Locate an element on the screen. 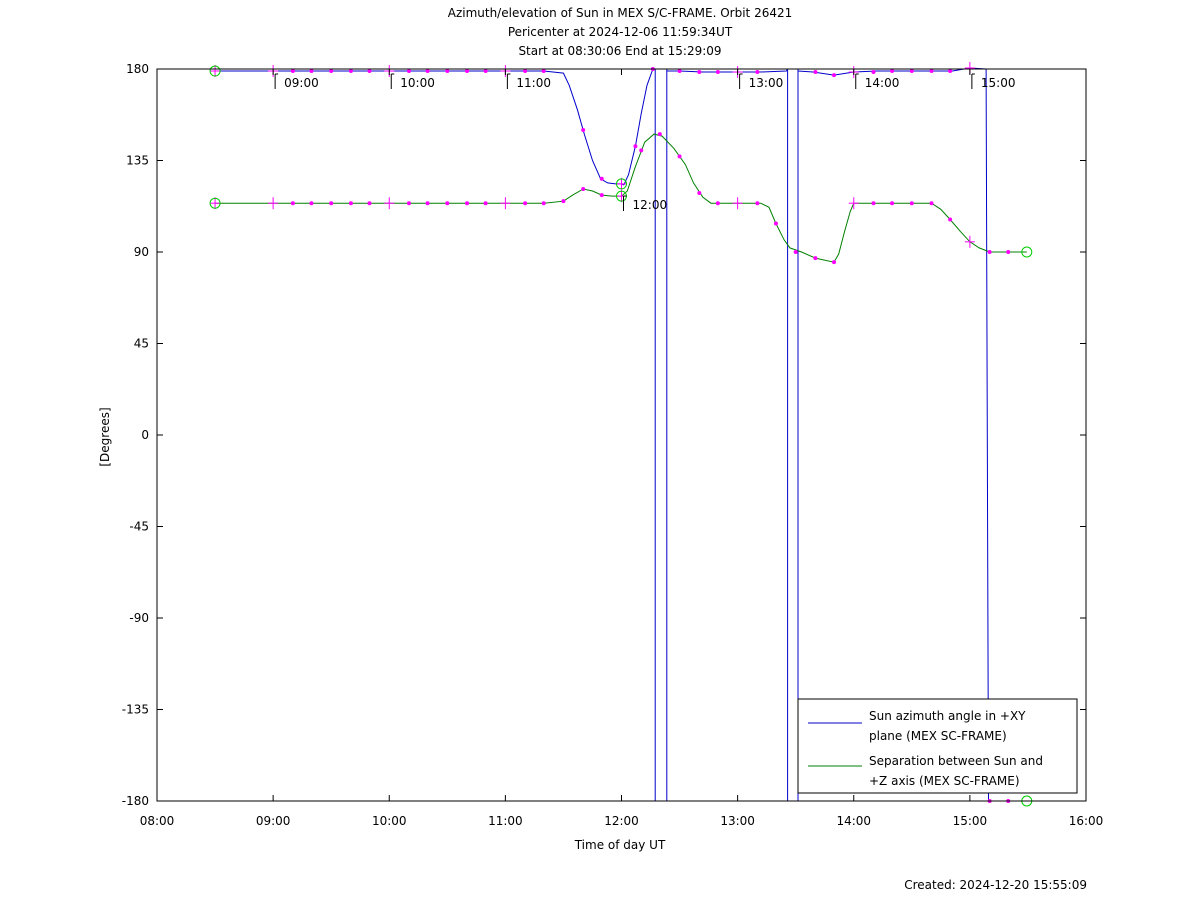  hour-annotation-label: 09:00 is located at coordinates (301, 83).